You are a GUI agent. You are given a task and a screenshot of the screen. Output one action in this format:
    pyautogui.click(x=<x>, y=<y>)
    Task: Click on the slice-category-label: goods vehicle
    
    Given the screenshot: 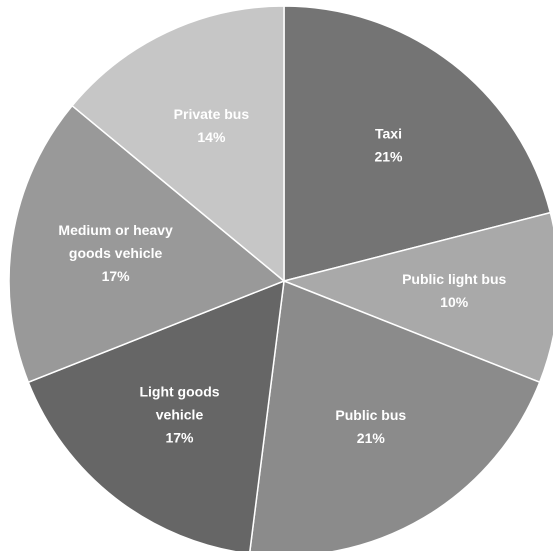 What is the action you would take?
    pyautogui.click(x=116, y=253)
    